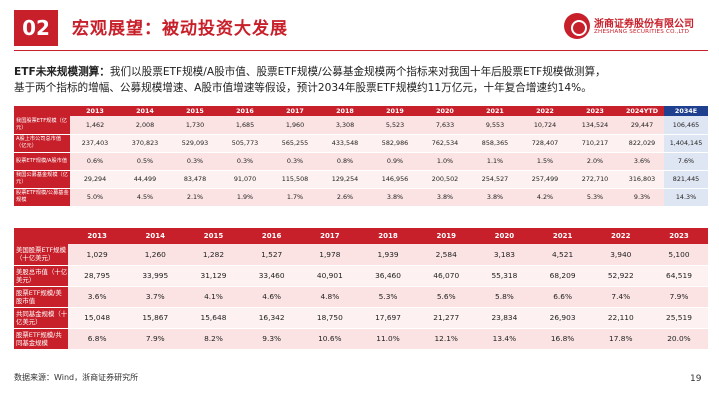  Describe the element at coordinates (495, 161) in the screenshot. I see `table-cell: 1.1%` at that location.